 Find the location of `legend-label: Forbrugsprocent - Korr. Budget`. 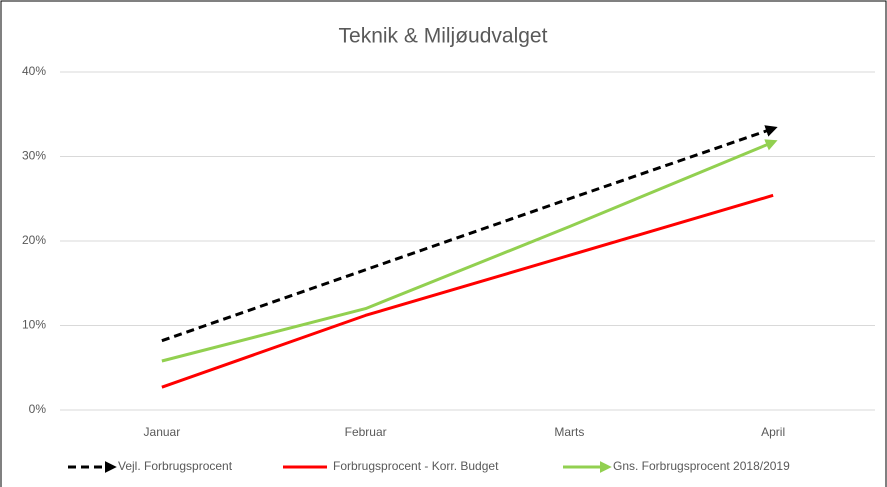

legend-label: Forbrugsprocent - Korr. Budget is located at coordinates (416, 466).